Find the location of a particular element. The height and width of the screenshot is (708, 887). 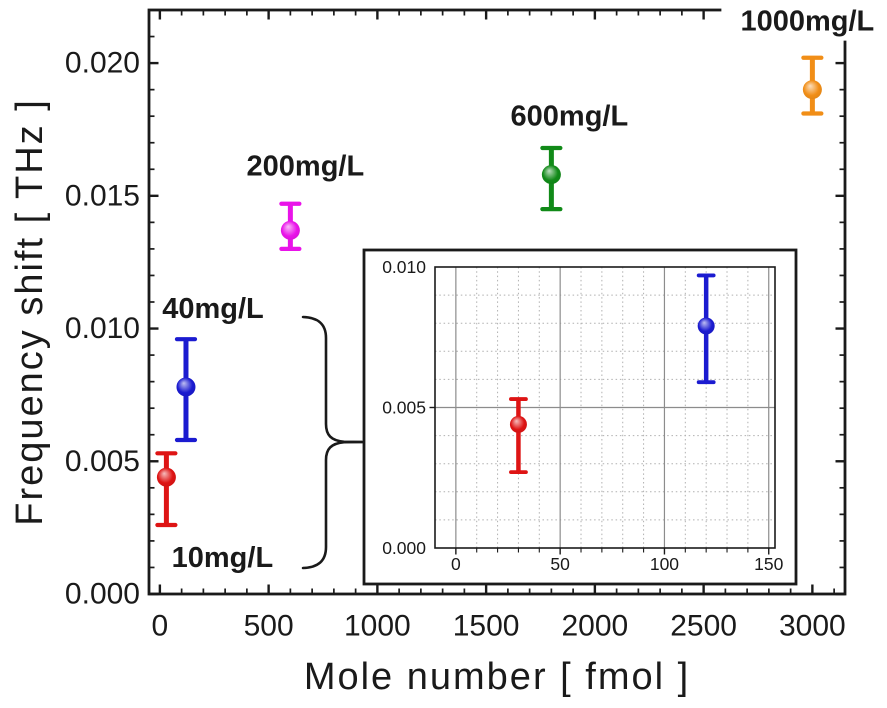

series-label-40mgl: 40mg/L is located at coordinates (213, 309).